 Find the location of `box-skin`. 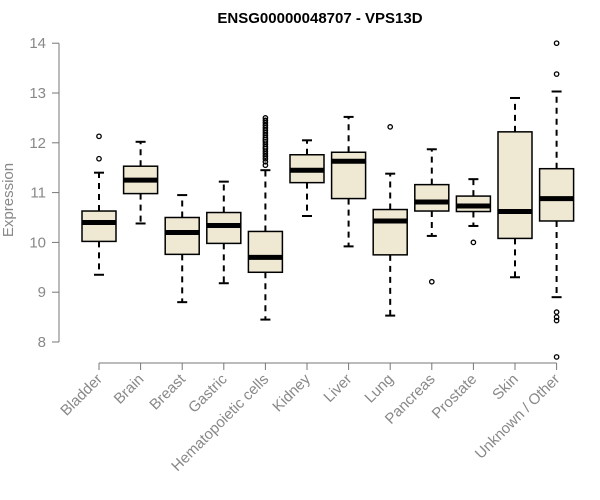

box-skin is located at coordinates (515, 187).